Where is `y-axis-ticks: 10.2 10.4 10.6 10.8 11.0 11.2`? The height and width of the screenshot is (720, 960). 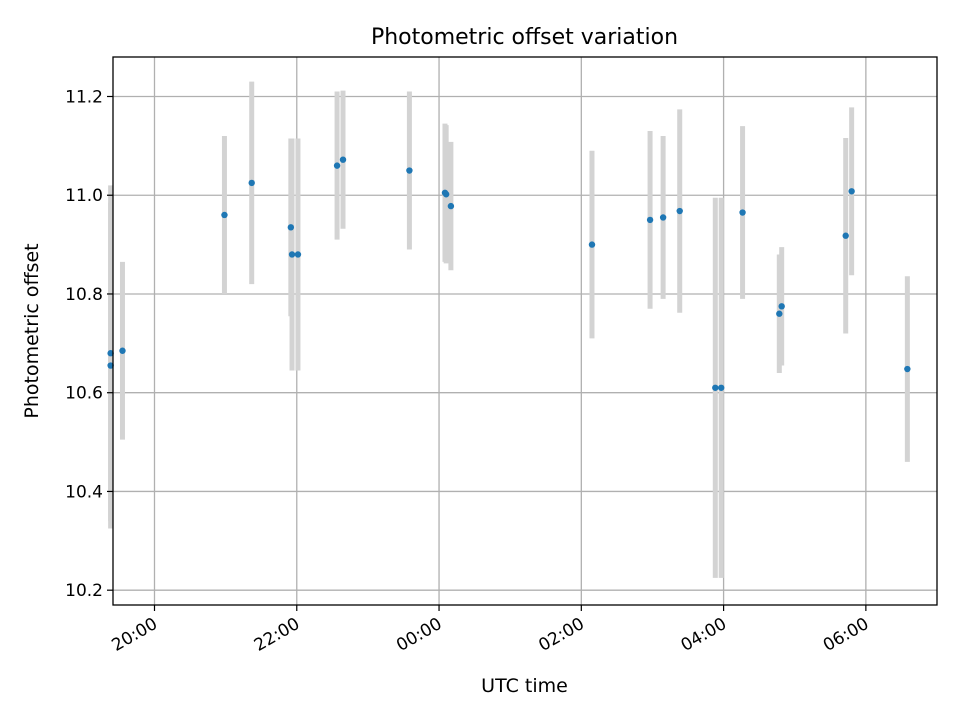
y-axis-ticks: 10.2 10.4 10.6 10.8 11.0 11.2 is located at coordinates (89, 344).